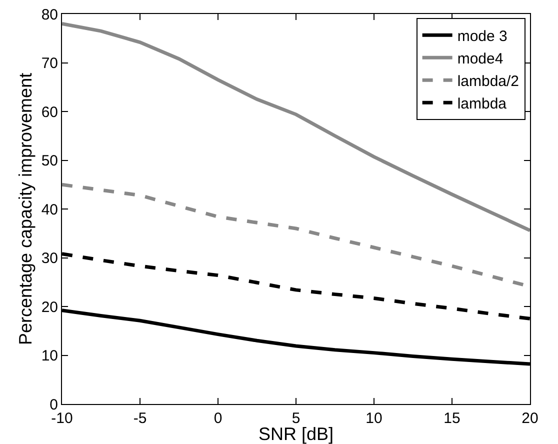 The height and width of the screenshot is (444, 558). What do you see at coordinates (49, 307) in the screenshot?
I see `y-tick-label: 20` at bounding box center [49, 307].